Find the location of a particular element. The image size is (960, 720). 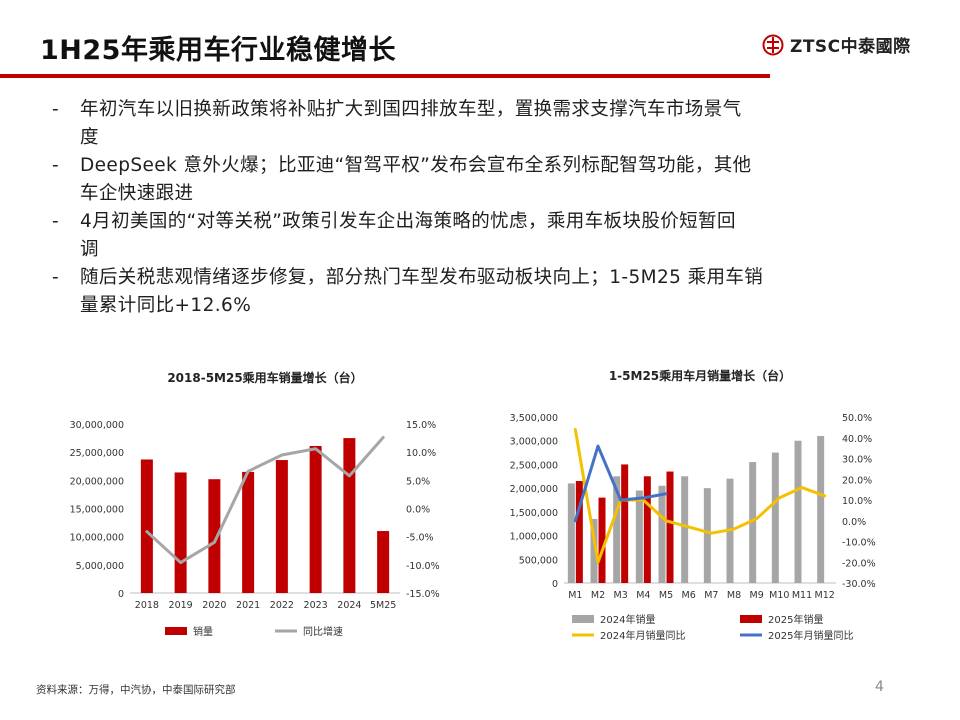

x-tick-label: M8 is located at coordinates (734, 595).